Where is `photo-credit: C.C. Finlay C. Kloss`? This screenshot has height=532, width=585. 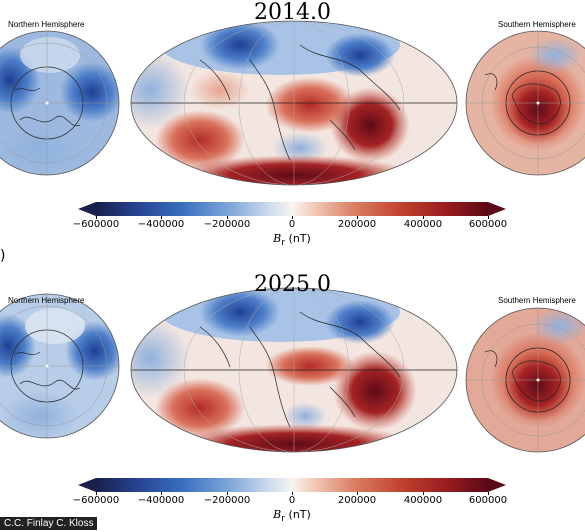 photo-credit: C.C. Finlay C. Kloss is located at coordinates (49, 523).